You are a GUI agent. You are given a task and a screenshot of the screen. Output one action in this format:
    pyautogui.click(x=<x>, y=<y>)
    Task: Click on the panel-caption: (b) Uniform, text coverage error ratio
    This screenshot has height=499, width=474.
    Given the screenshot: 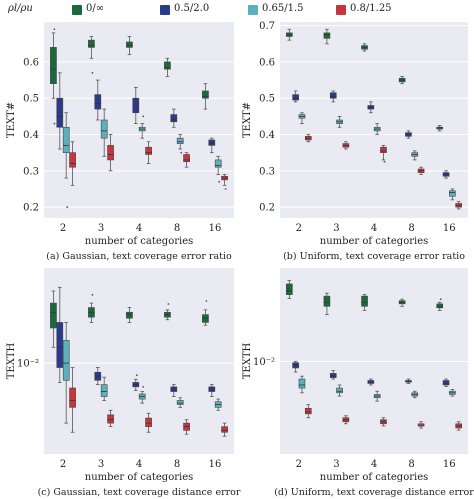 What is the action you would take?
    pyautogui.click(x=374, y=256)
    